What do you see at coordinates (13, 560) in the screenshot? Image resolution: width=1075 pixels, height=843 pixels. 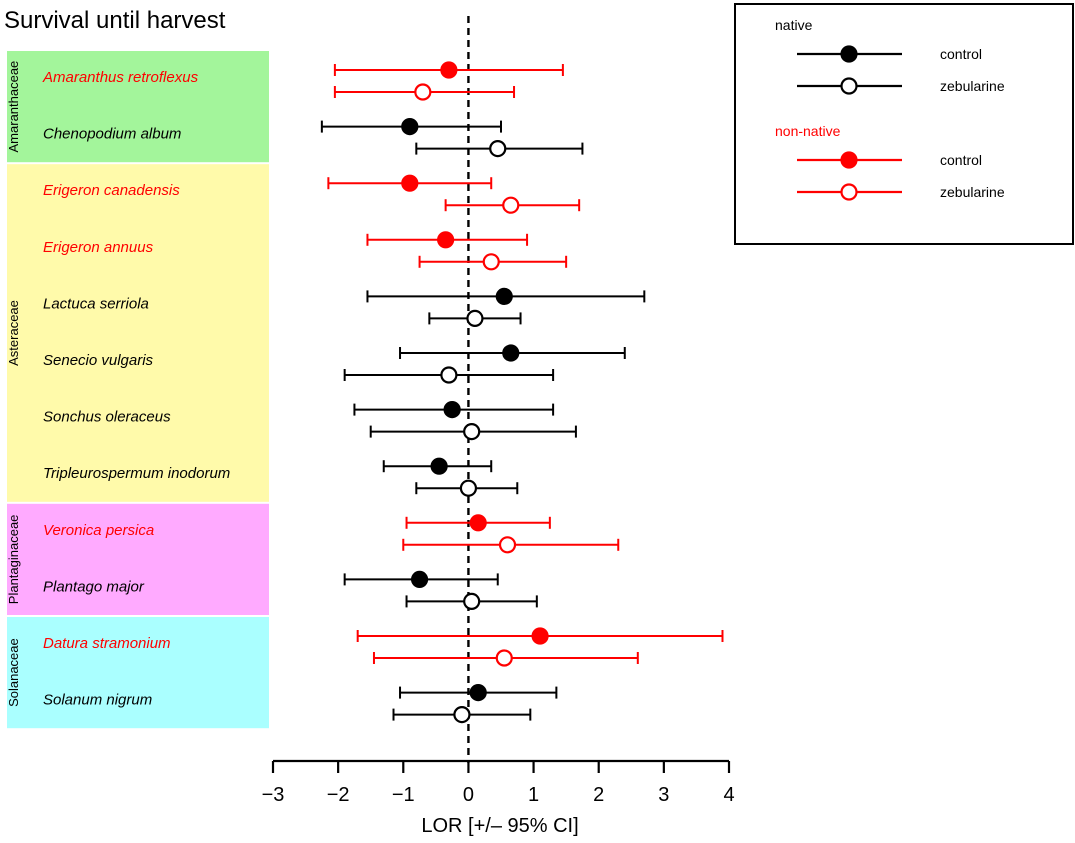 I see `family-label: Plantaginaceae` at bounding box center [13, 560].